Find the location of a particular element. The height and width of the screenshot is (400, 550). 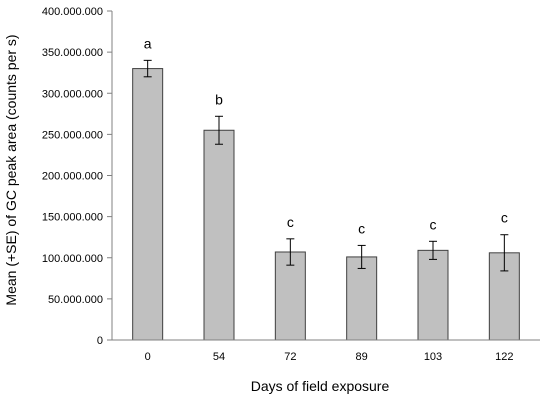

y-tick-label: 300.000.000 is located at coordinates (72, 94).